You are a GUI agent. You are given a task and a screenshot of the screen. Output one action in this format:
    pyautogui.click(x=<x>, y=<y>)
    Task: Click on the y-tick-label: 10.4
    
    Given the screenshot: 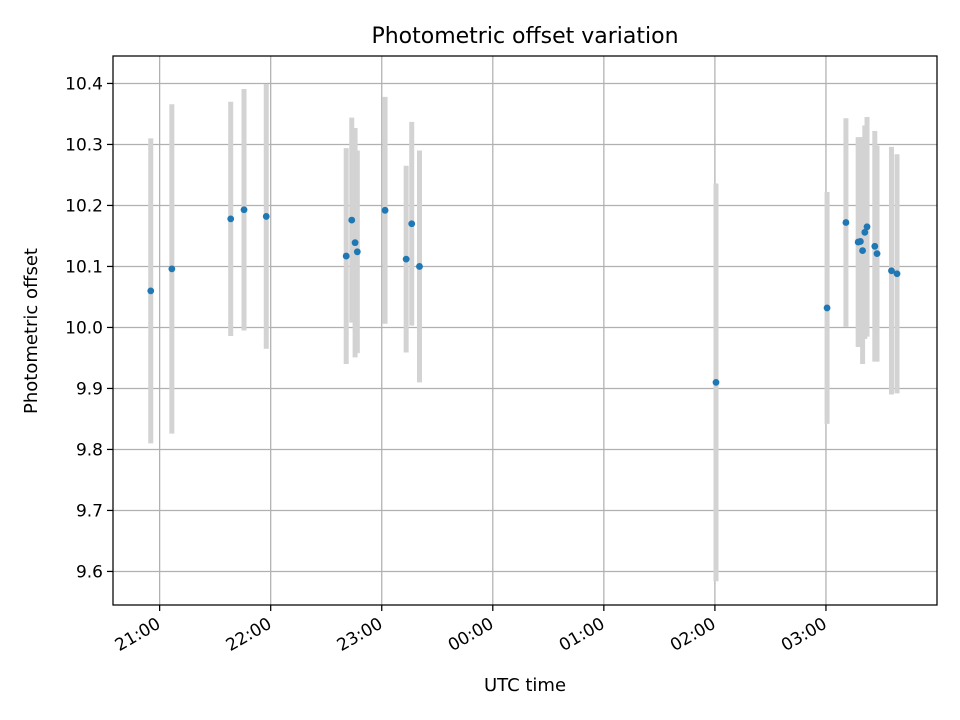 What is the action you would take?
    pyautogui.click(x=84, y=84)
    